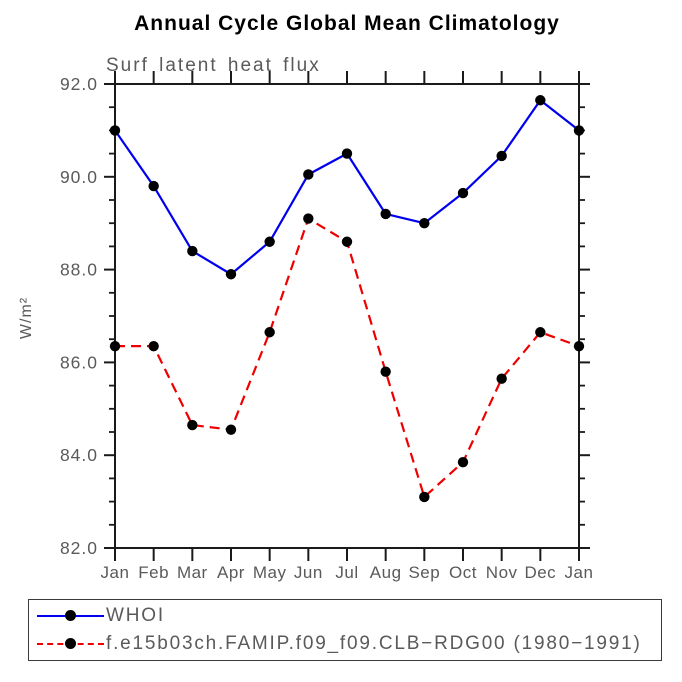  Describe the element at coordinates (346, 572) in the screenshot. I see `x-tick-label: Jul` at that location.